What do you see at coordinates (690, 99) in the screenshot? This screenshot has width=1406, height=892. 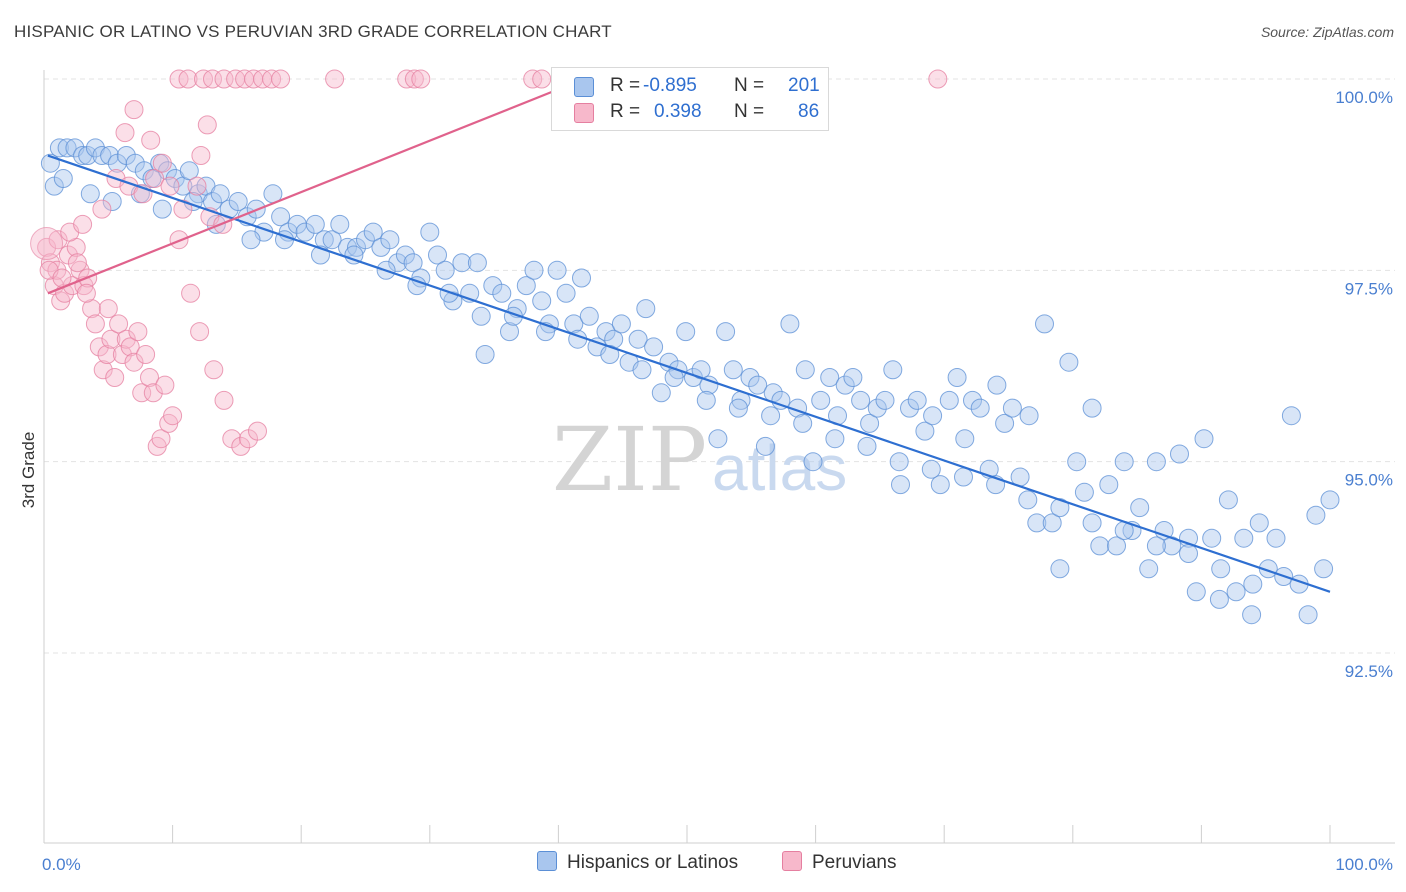 I see `legend: R = -0.895 N = 201 R = 0.398 N = 86` at bounding box center [690, 99].